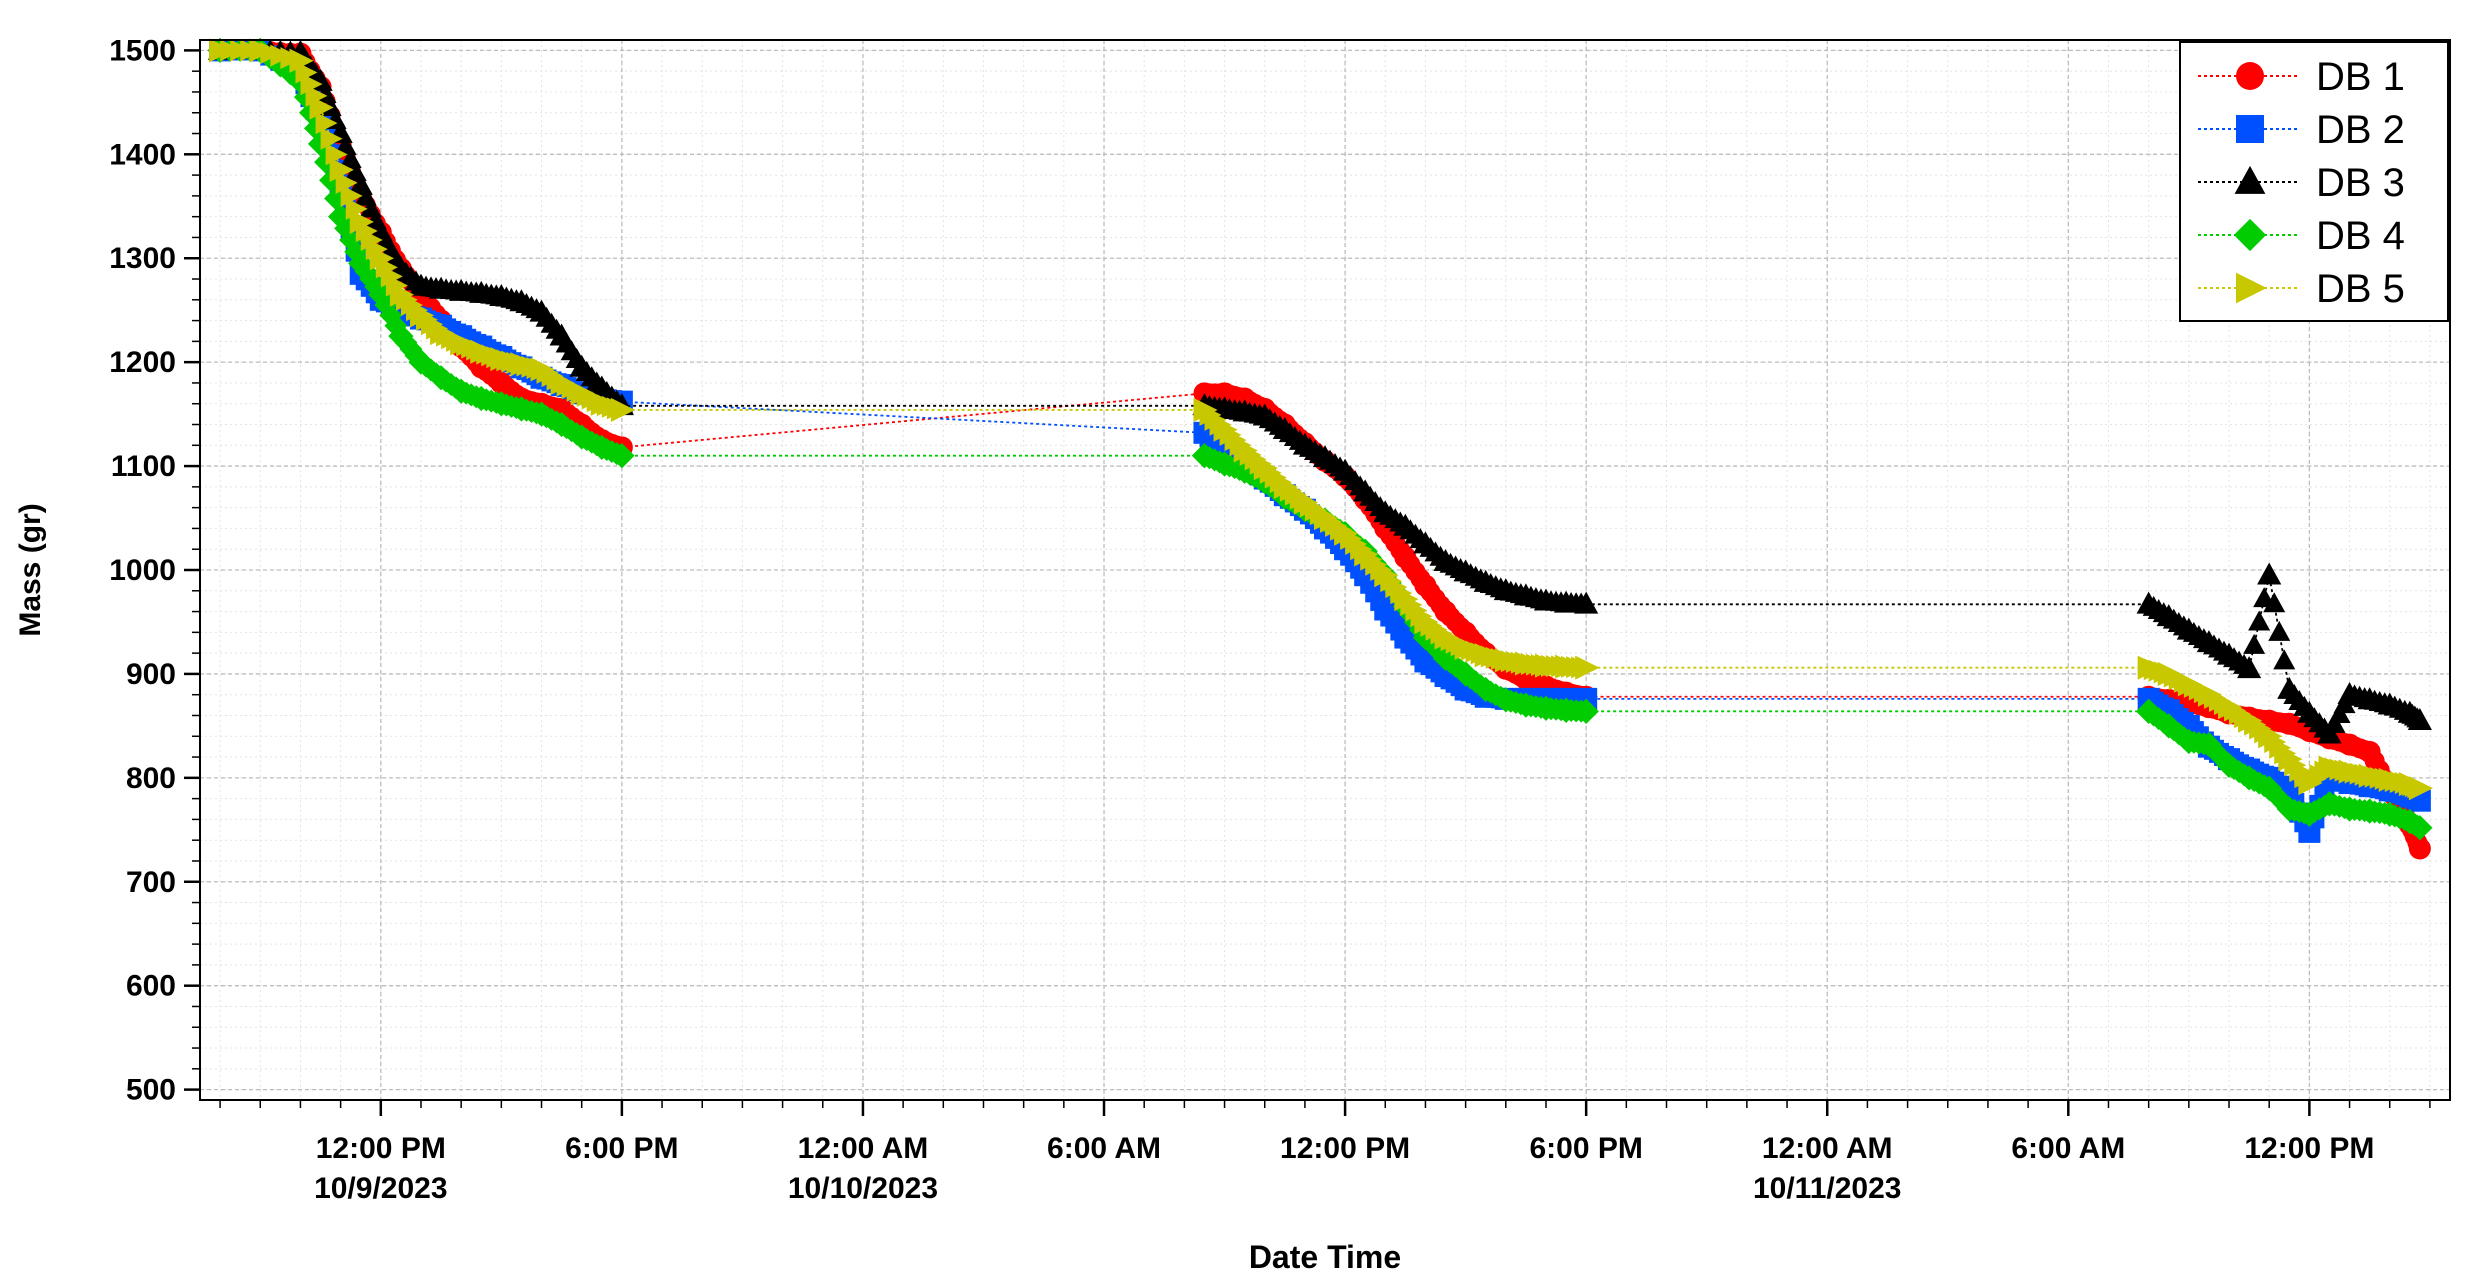  Describe the element at coordinates (2301, 130) in the screenshot. I see `legend-entry: DB 2` at that location.